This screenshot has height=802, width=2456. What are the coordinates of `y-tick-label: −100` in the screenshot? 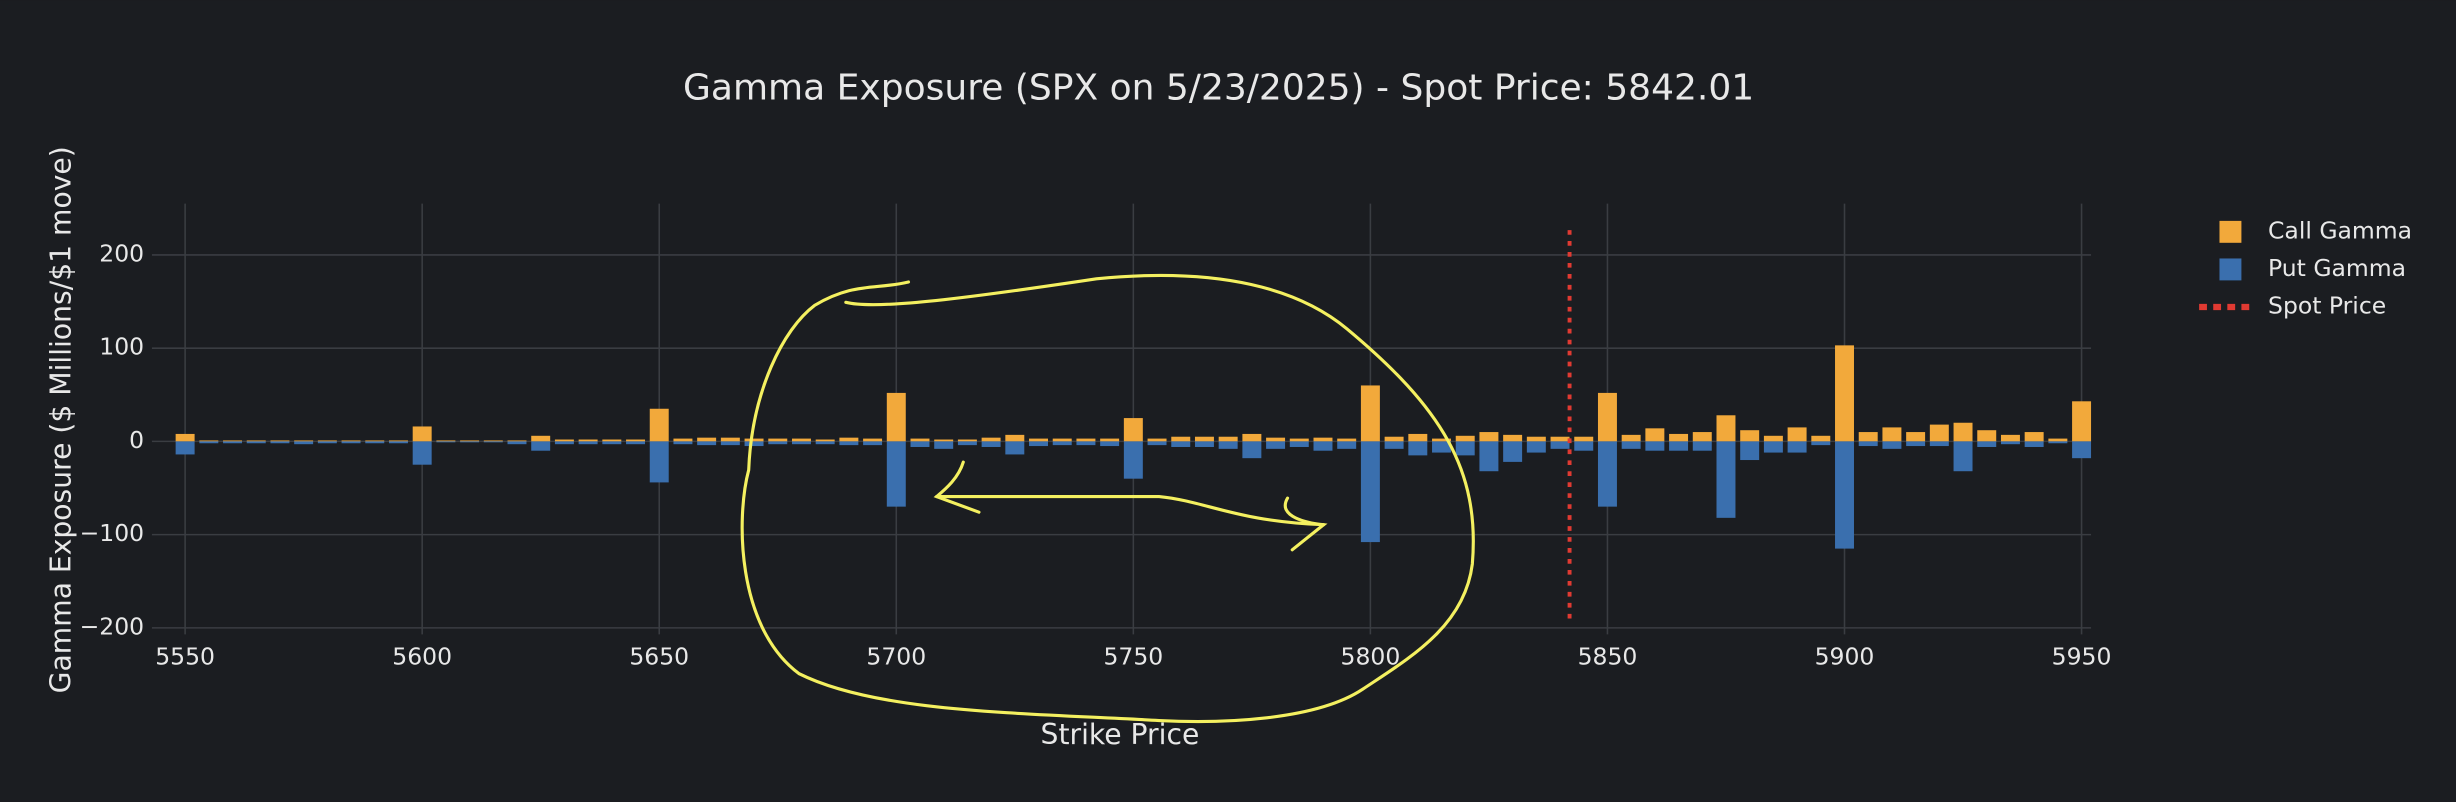 It's located at (112, 533).